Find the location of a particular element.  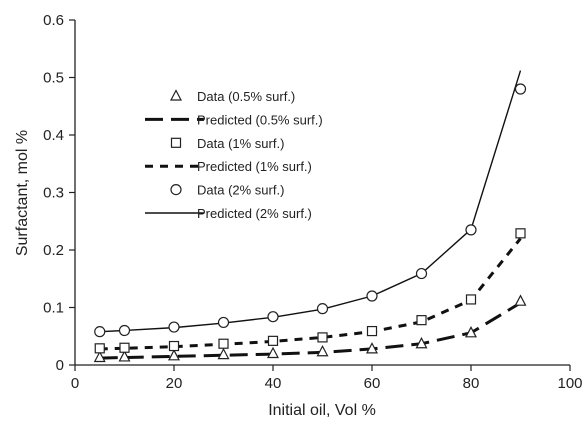

y-axis-title: Surfactant, mol % is located at coordinates (22, 193).